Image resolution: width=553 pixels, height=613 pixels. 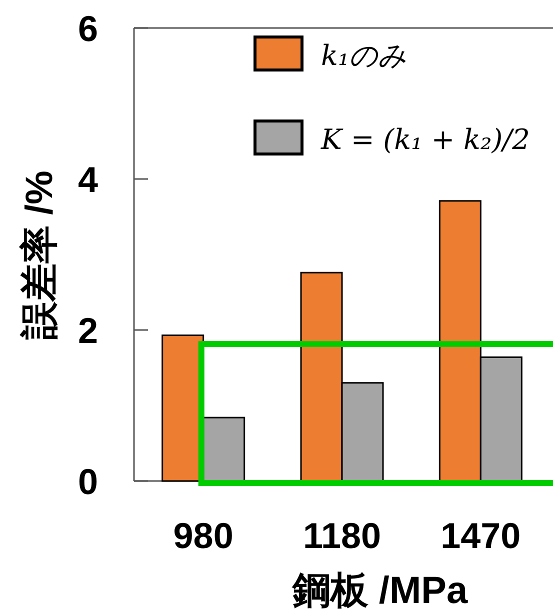 I want to click on y-tick-label: 2, so click(x=88, y=330).